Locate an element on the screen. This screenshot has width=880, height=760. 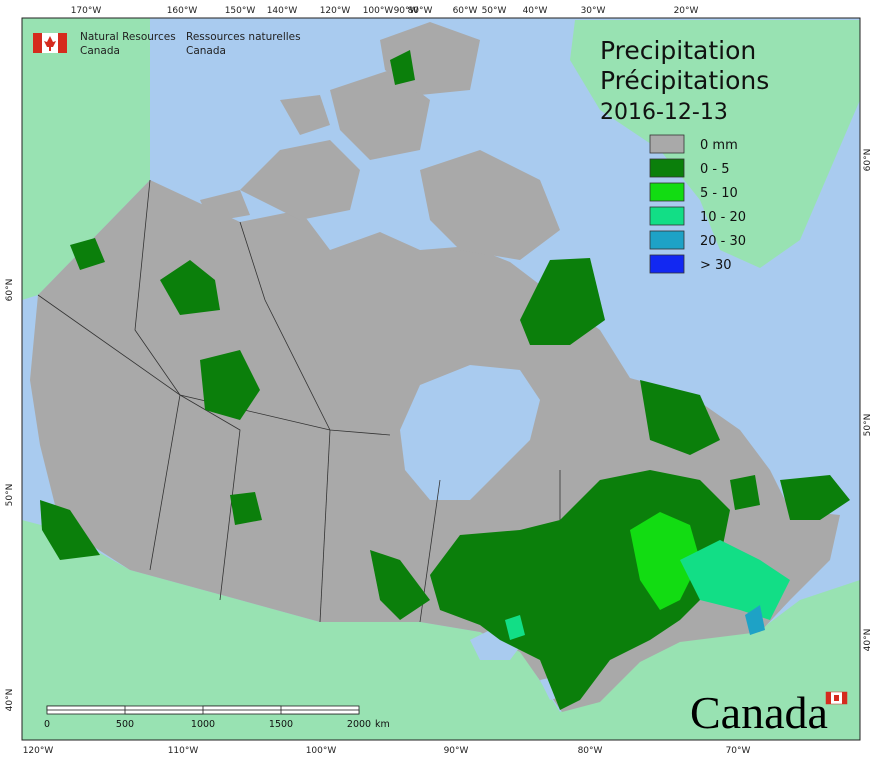
scale-bar-label: 0 is located at coordinates (47, 724).